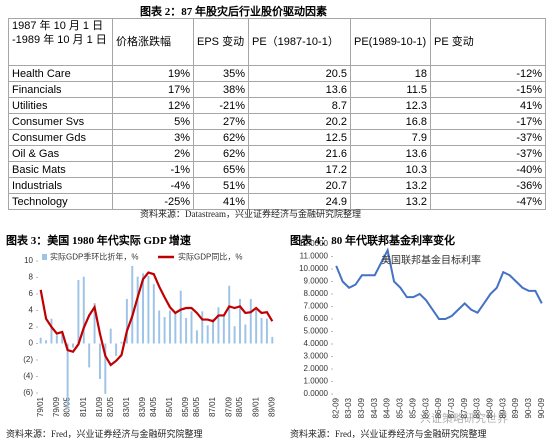  What do you see at coordinates (464, 407) in the screenshot?
I see `x-tick-label: 87-09` at bounding box center [464, 407].